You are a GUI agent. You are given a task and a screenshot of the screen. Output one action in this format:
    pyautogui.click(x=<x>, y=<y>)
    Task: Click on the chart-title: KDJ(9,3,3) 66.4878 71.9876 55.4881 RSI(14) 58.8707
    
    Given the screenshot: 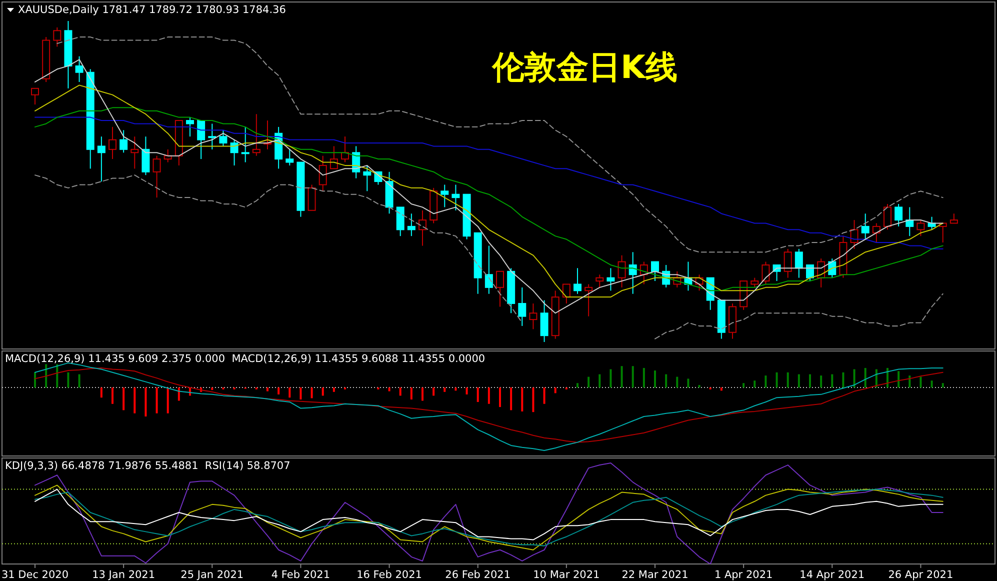 What is the action you would take?
    pyautogui.click(x=147, y=466)
    